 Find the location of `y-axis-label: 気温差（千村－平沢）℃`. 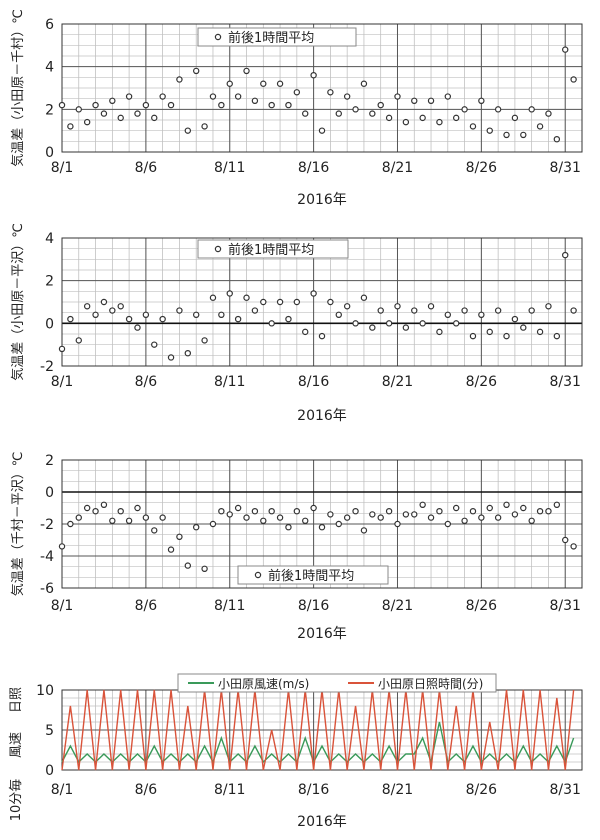

y-axis-label: 気温差（千村－平沢）℃ is located at coordinates (18, 524).